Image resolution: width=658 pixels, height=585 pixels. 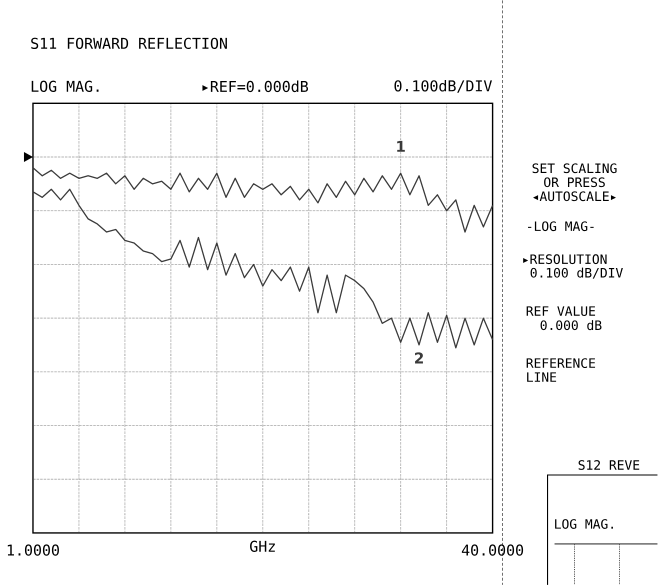 I want to click on text: LINE, so click(x=541, y=377).